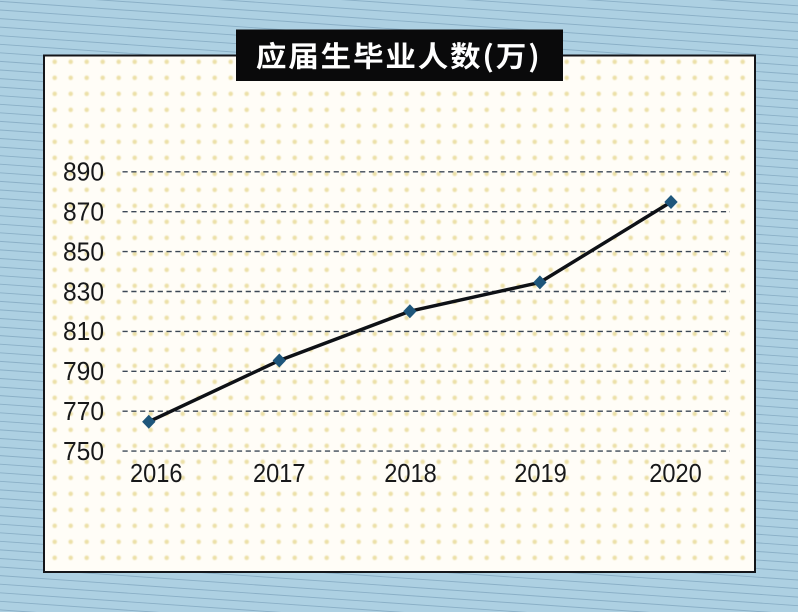  What do you see at coordinates (83, 452) in the screenshot?
I see `svg-text: 750` at bounding box center [83, 452].